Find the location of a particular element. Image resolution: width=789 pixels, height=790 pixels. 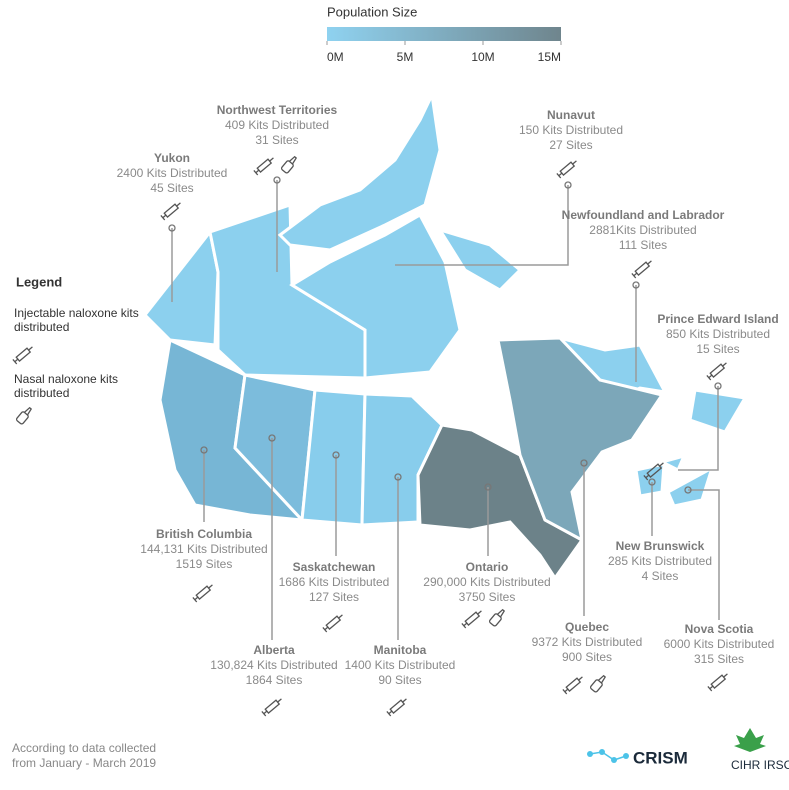

site-count: 15 Sites is located at coordinates (717, 349).